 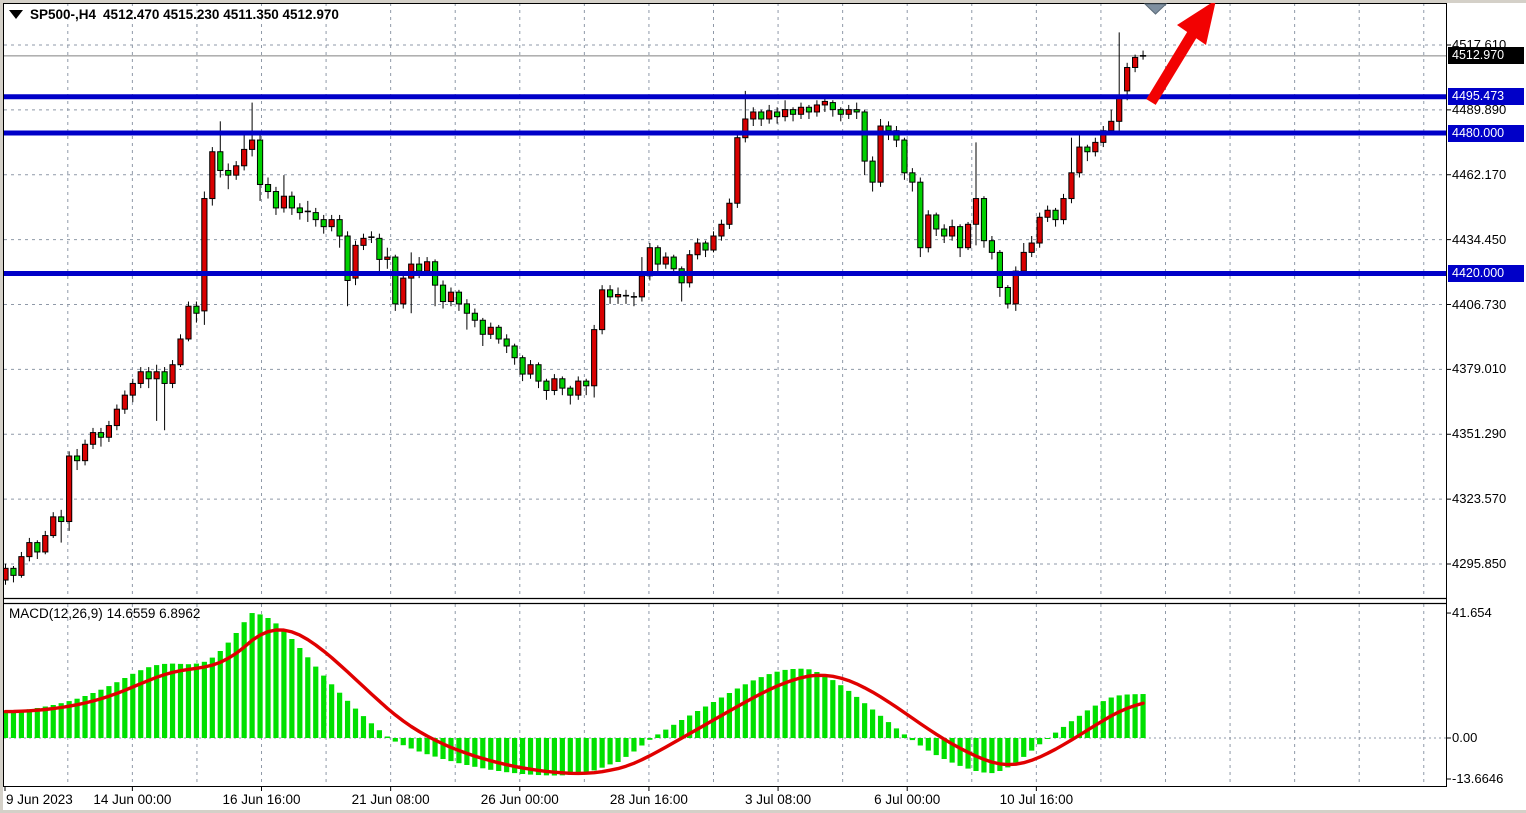 I want to click on macd-signal-line, so click(x=574, y=702).